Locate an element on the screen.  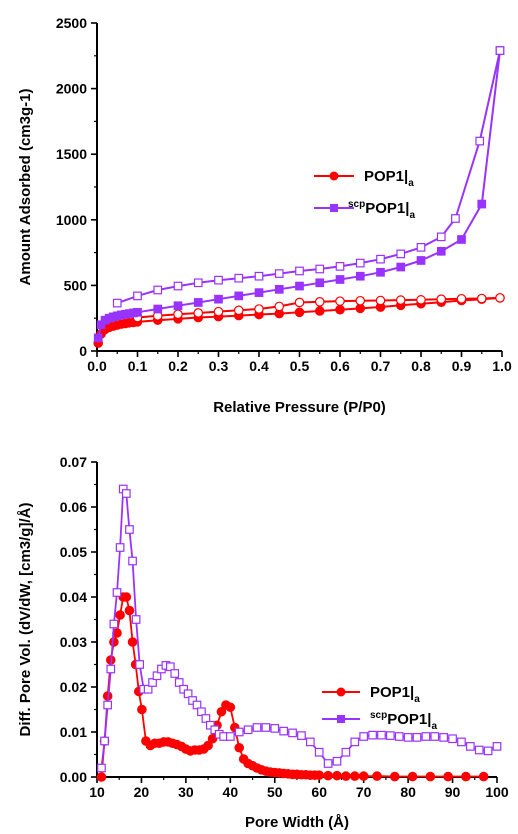
y-tick-label: 0.00 is located at coordinates (73, 777).